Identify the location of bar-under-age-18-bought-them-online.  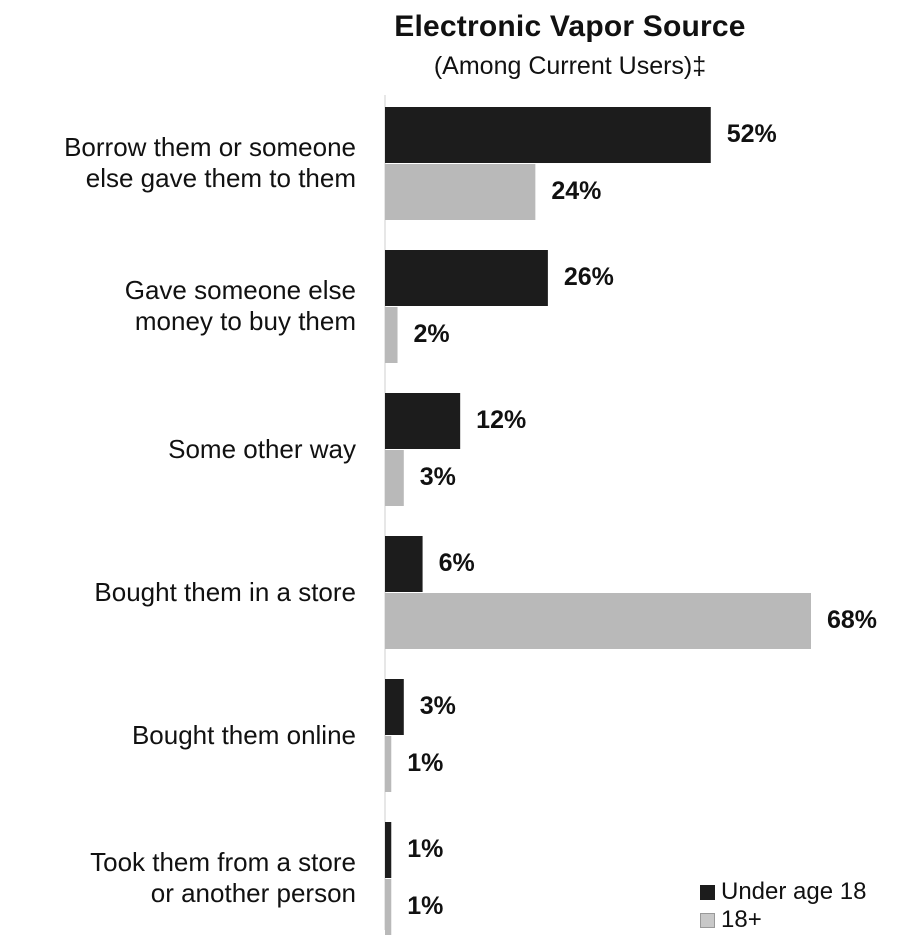
(394, 707).